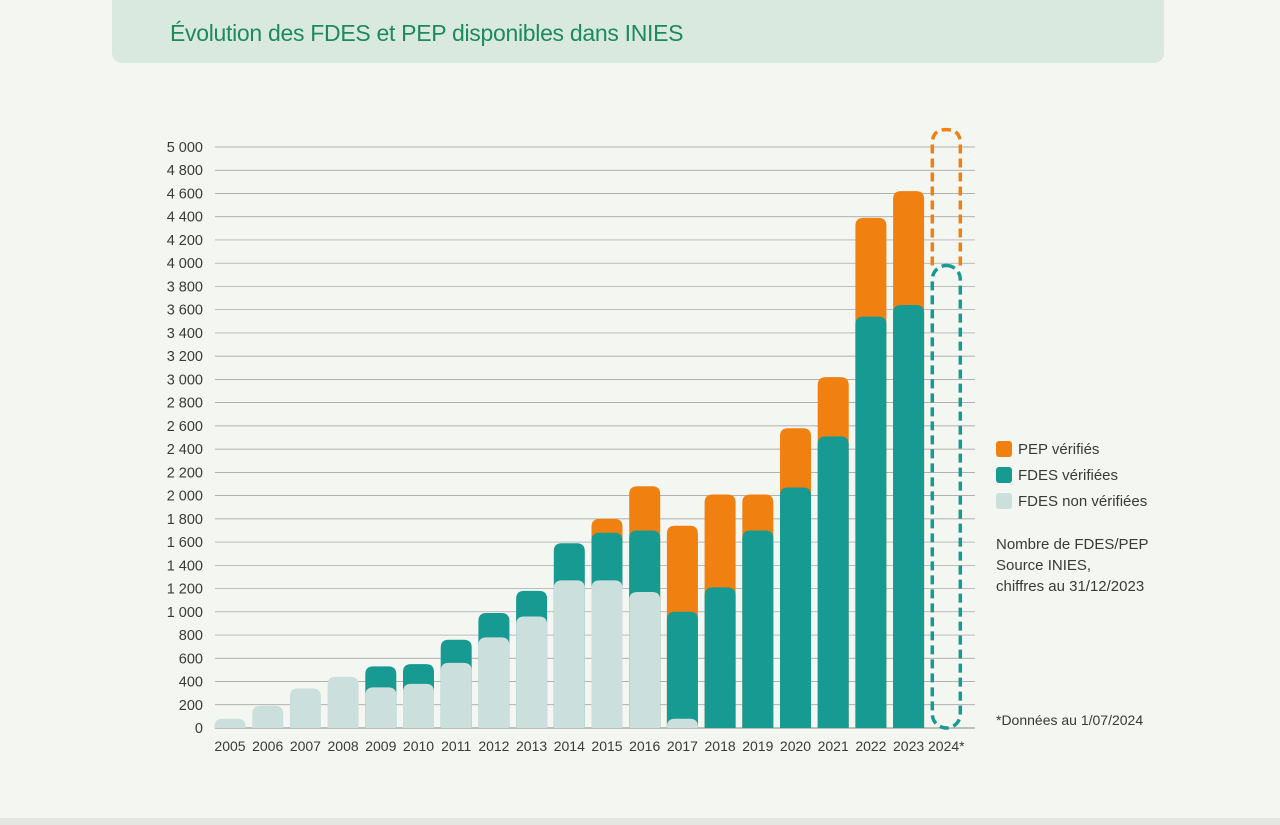  What do you see at coordinates (185, 241) in the screenshot?
I see `y-tick-label: 4 200` at bounding box center [185, 241].